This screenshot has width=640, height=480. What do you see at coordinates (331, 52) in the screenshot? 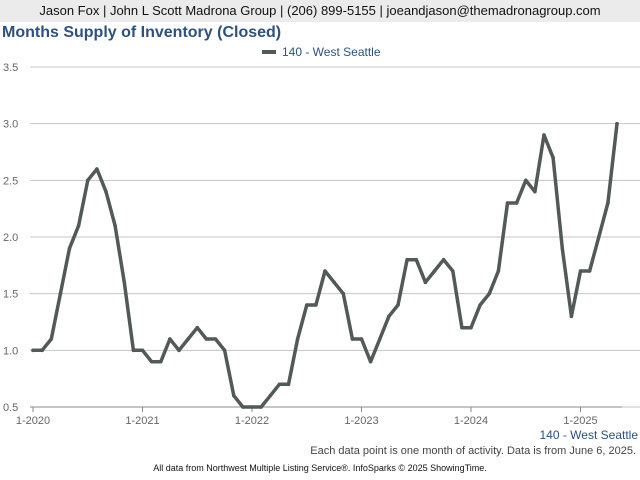
I see `legend-label: 140 - West Seattle` at bounding box center [331, 52].